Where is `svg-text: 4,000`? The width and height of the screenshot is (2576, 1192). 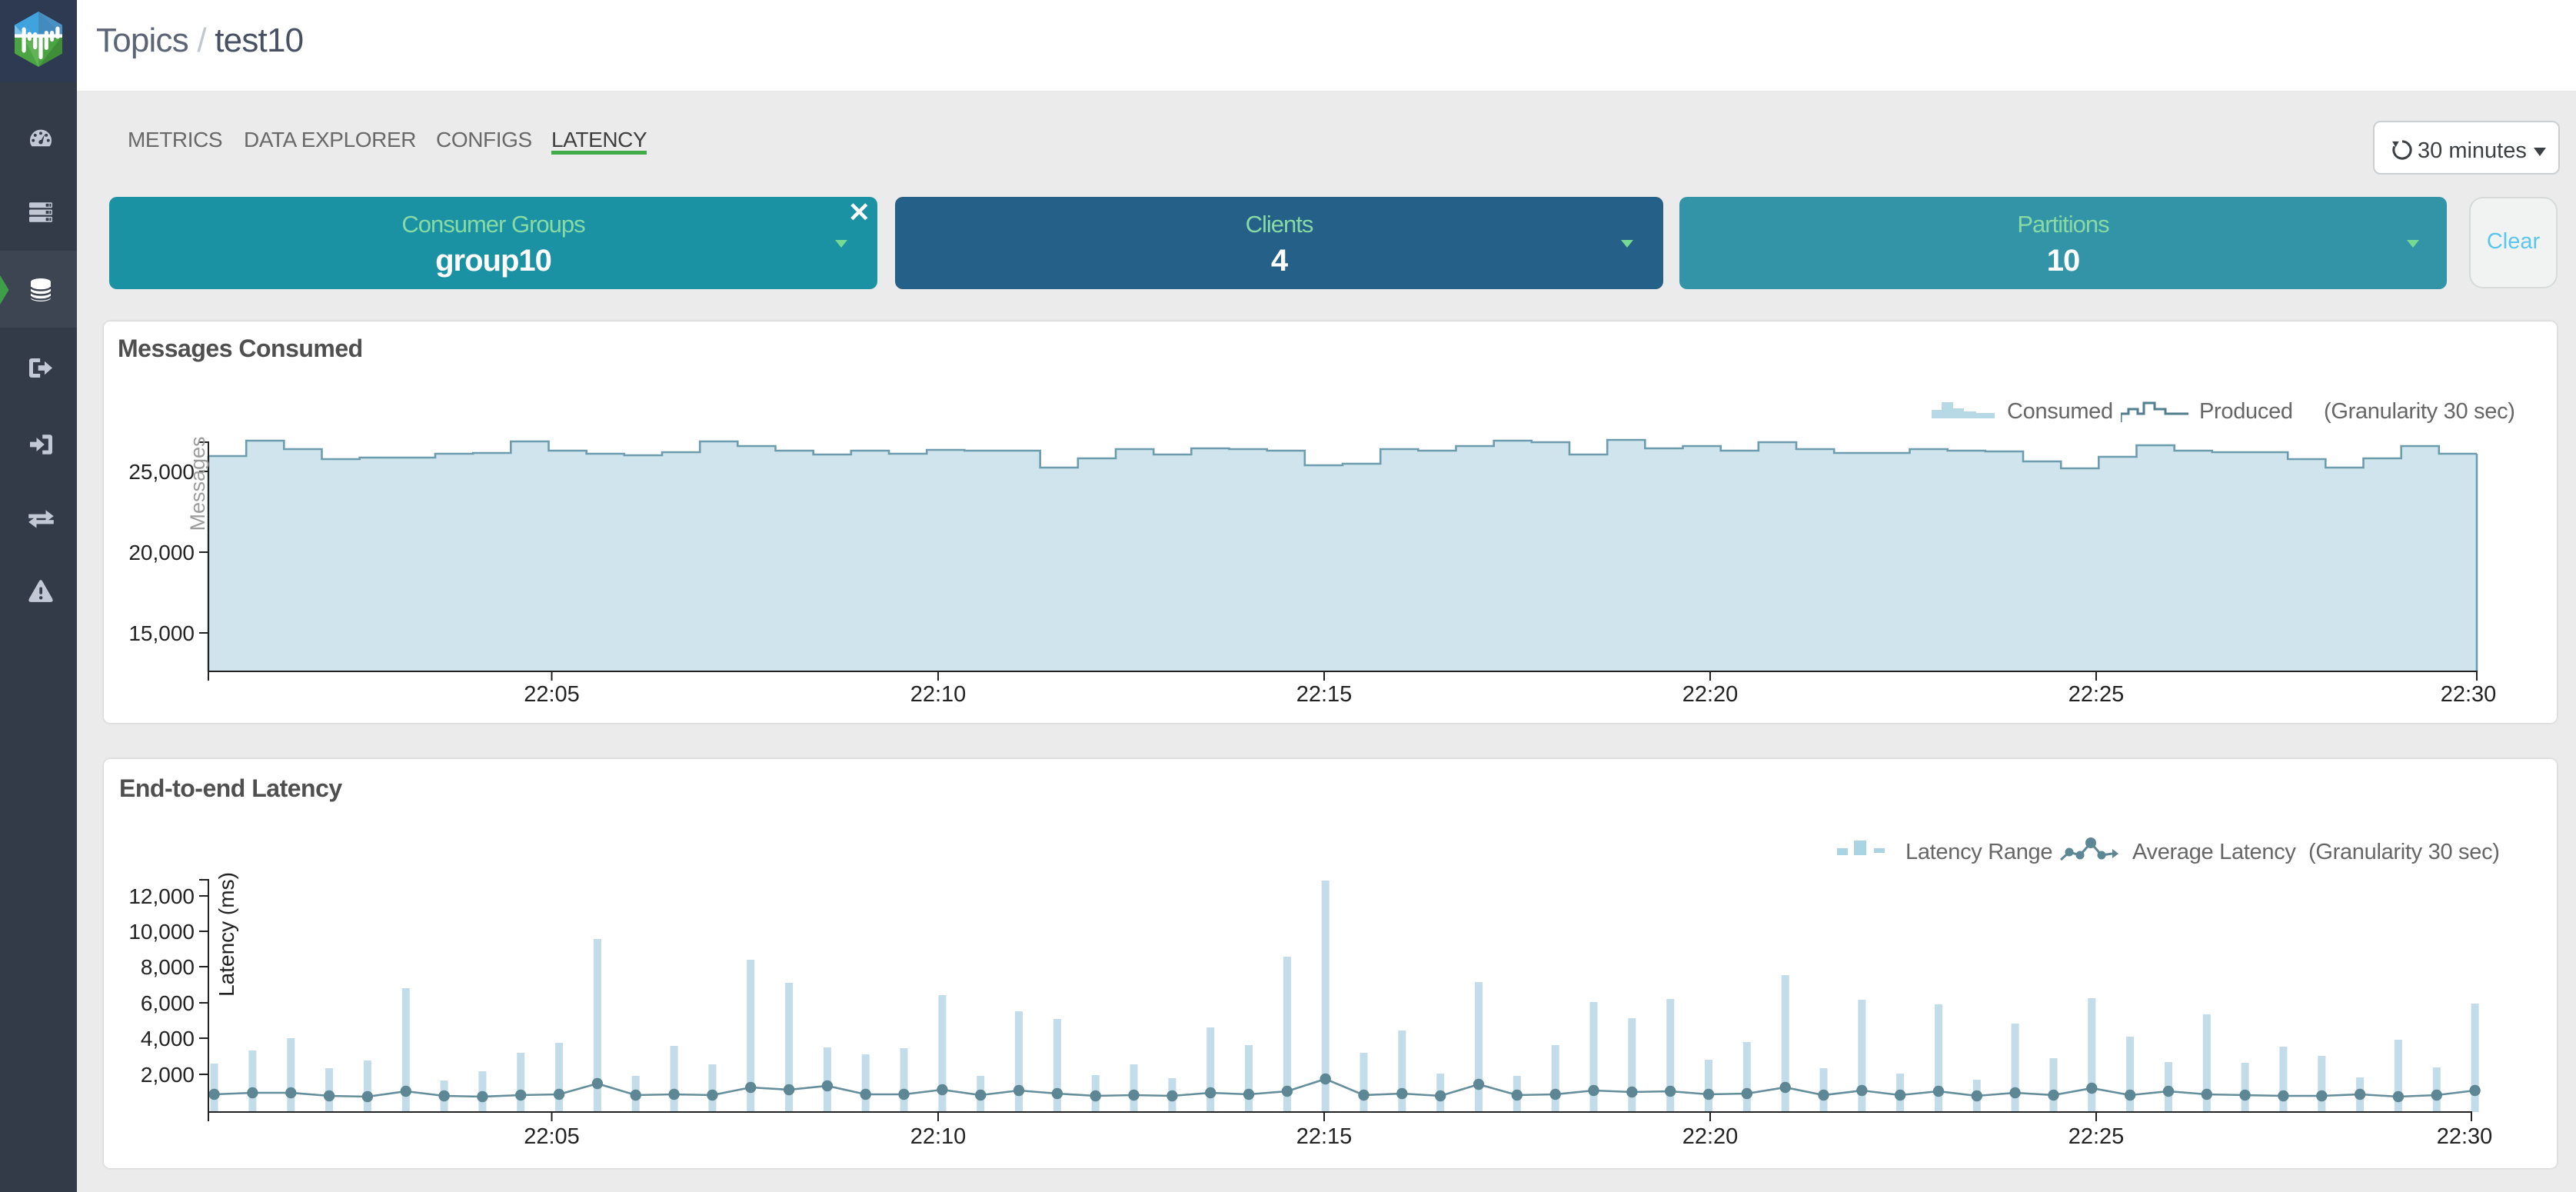
svg-text: 4,000 is located at coordinates (168, 1038).